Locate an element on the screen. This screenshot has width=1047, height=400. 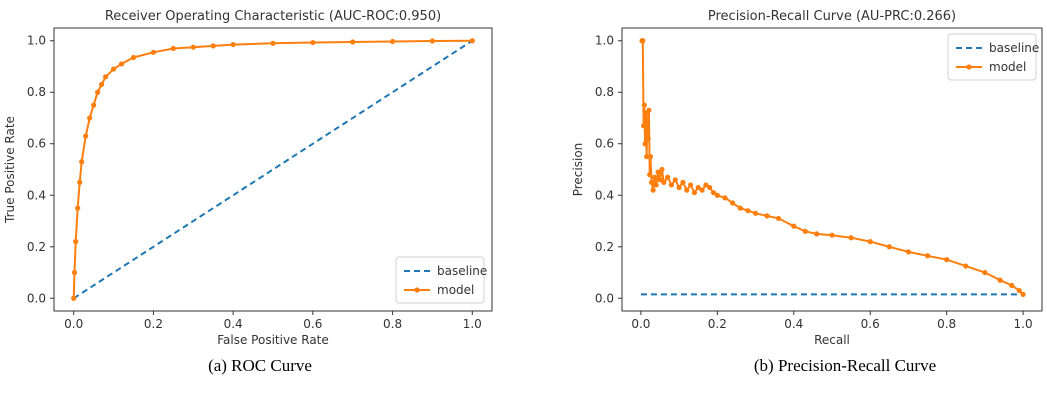
roc-legend-label-model: model is located at coordinates (455, 290).